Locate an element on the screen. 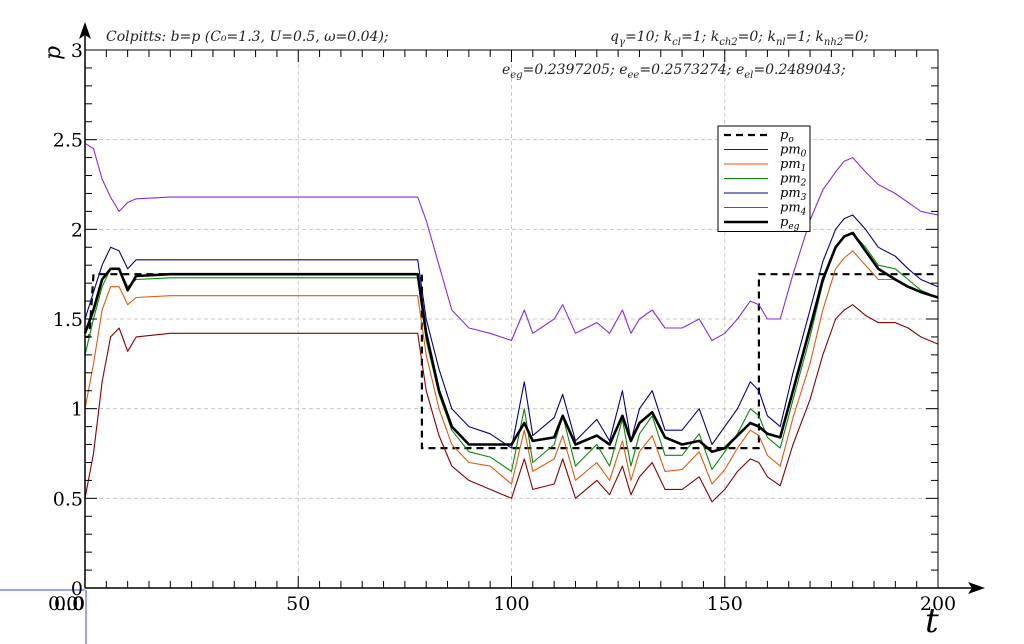  chart-title: Colpitts: b=p (C₀=1.3, U=0.5, ω=0.04); is located at coordinates (247, 37).